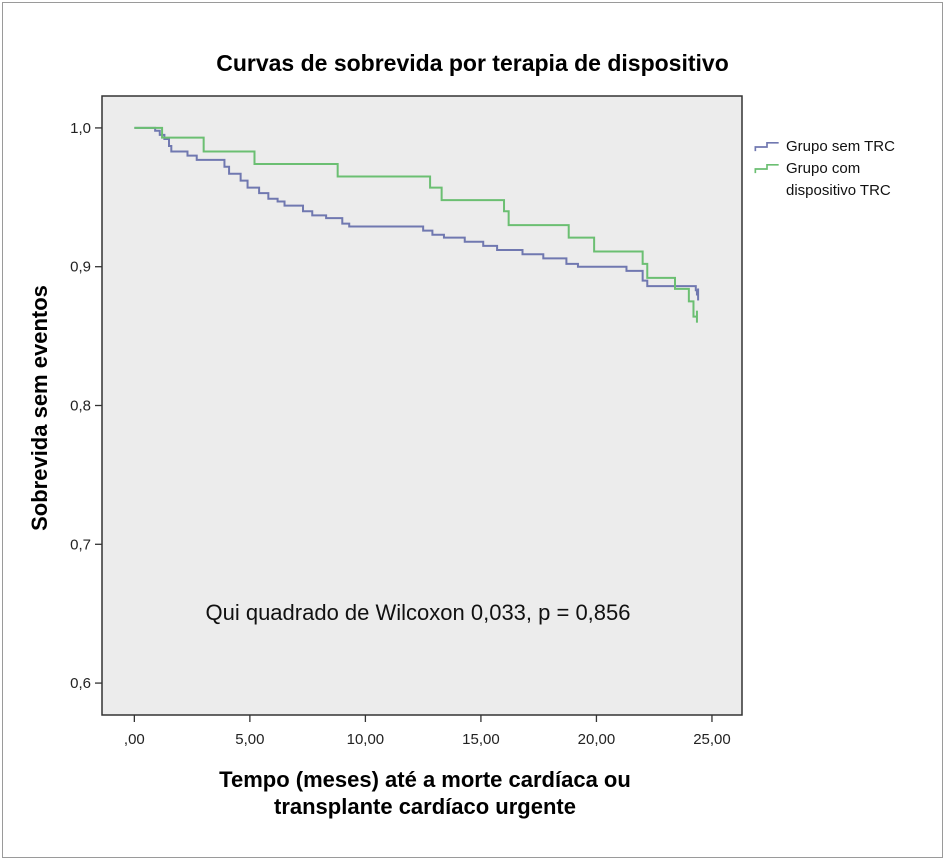  I want to click on legend: Grupo sem TRC Grupo com dispositivo TRC, so click(829, 169).